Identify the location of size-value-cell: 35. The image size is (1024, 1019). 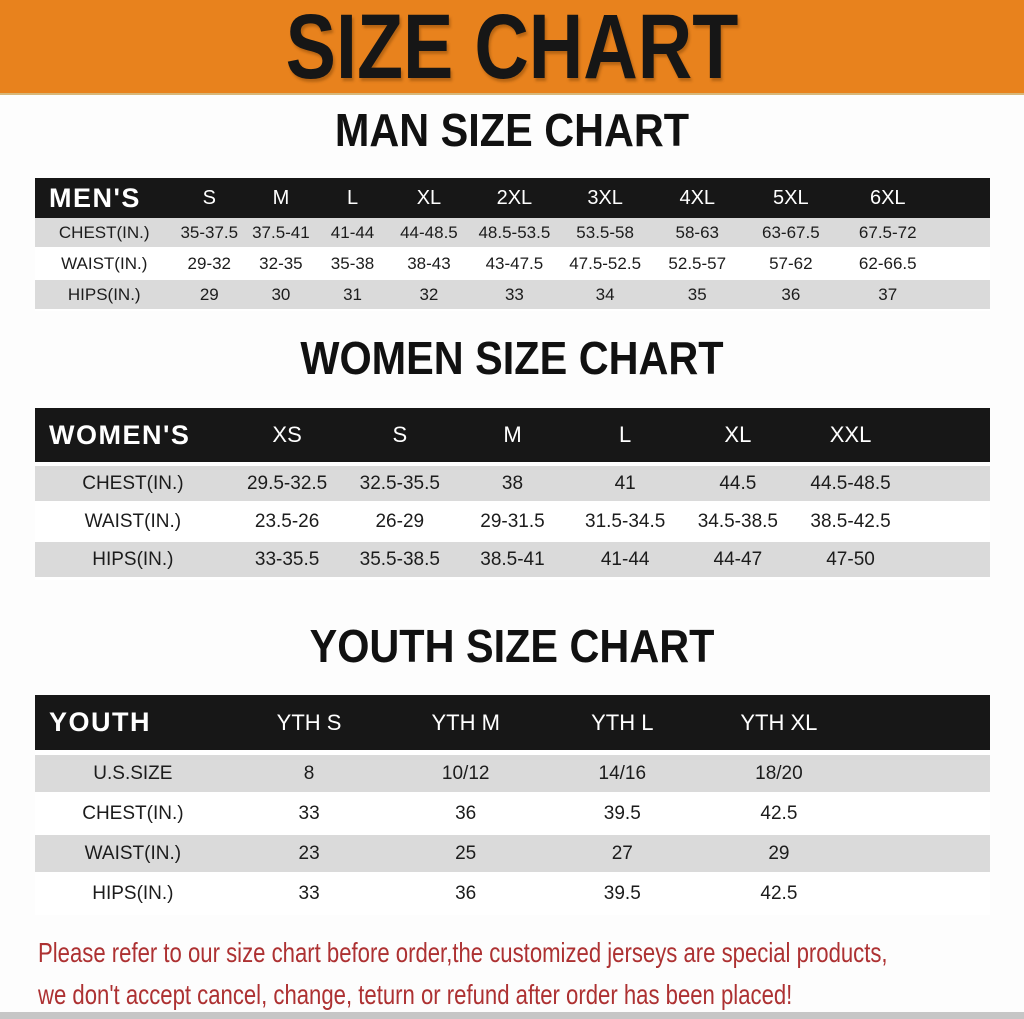
(697, 295).